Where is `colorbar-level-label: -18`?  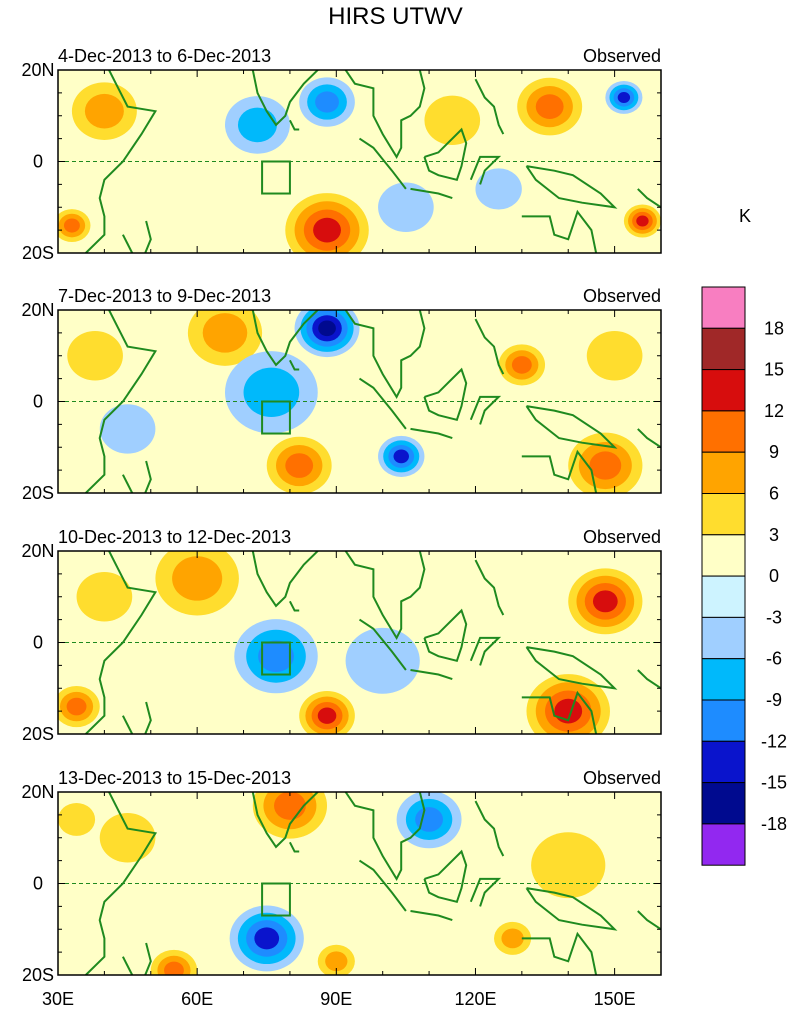 colorbar-level-label: -18 is located at coordinates (774, 824).